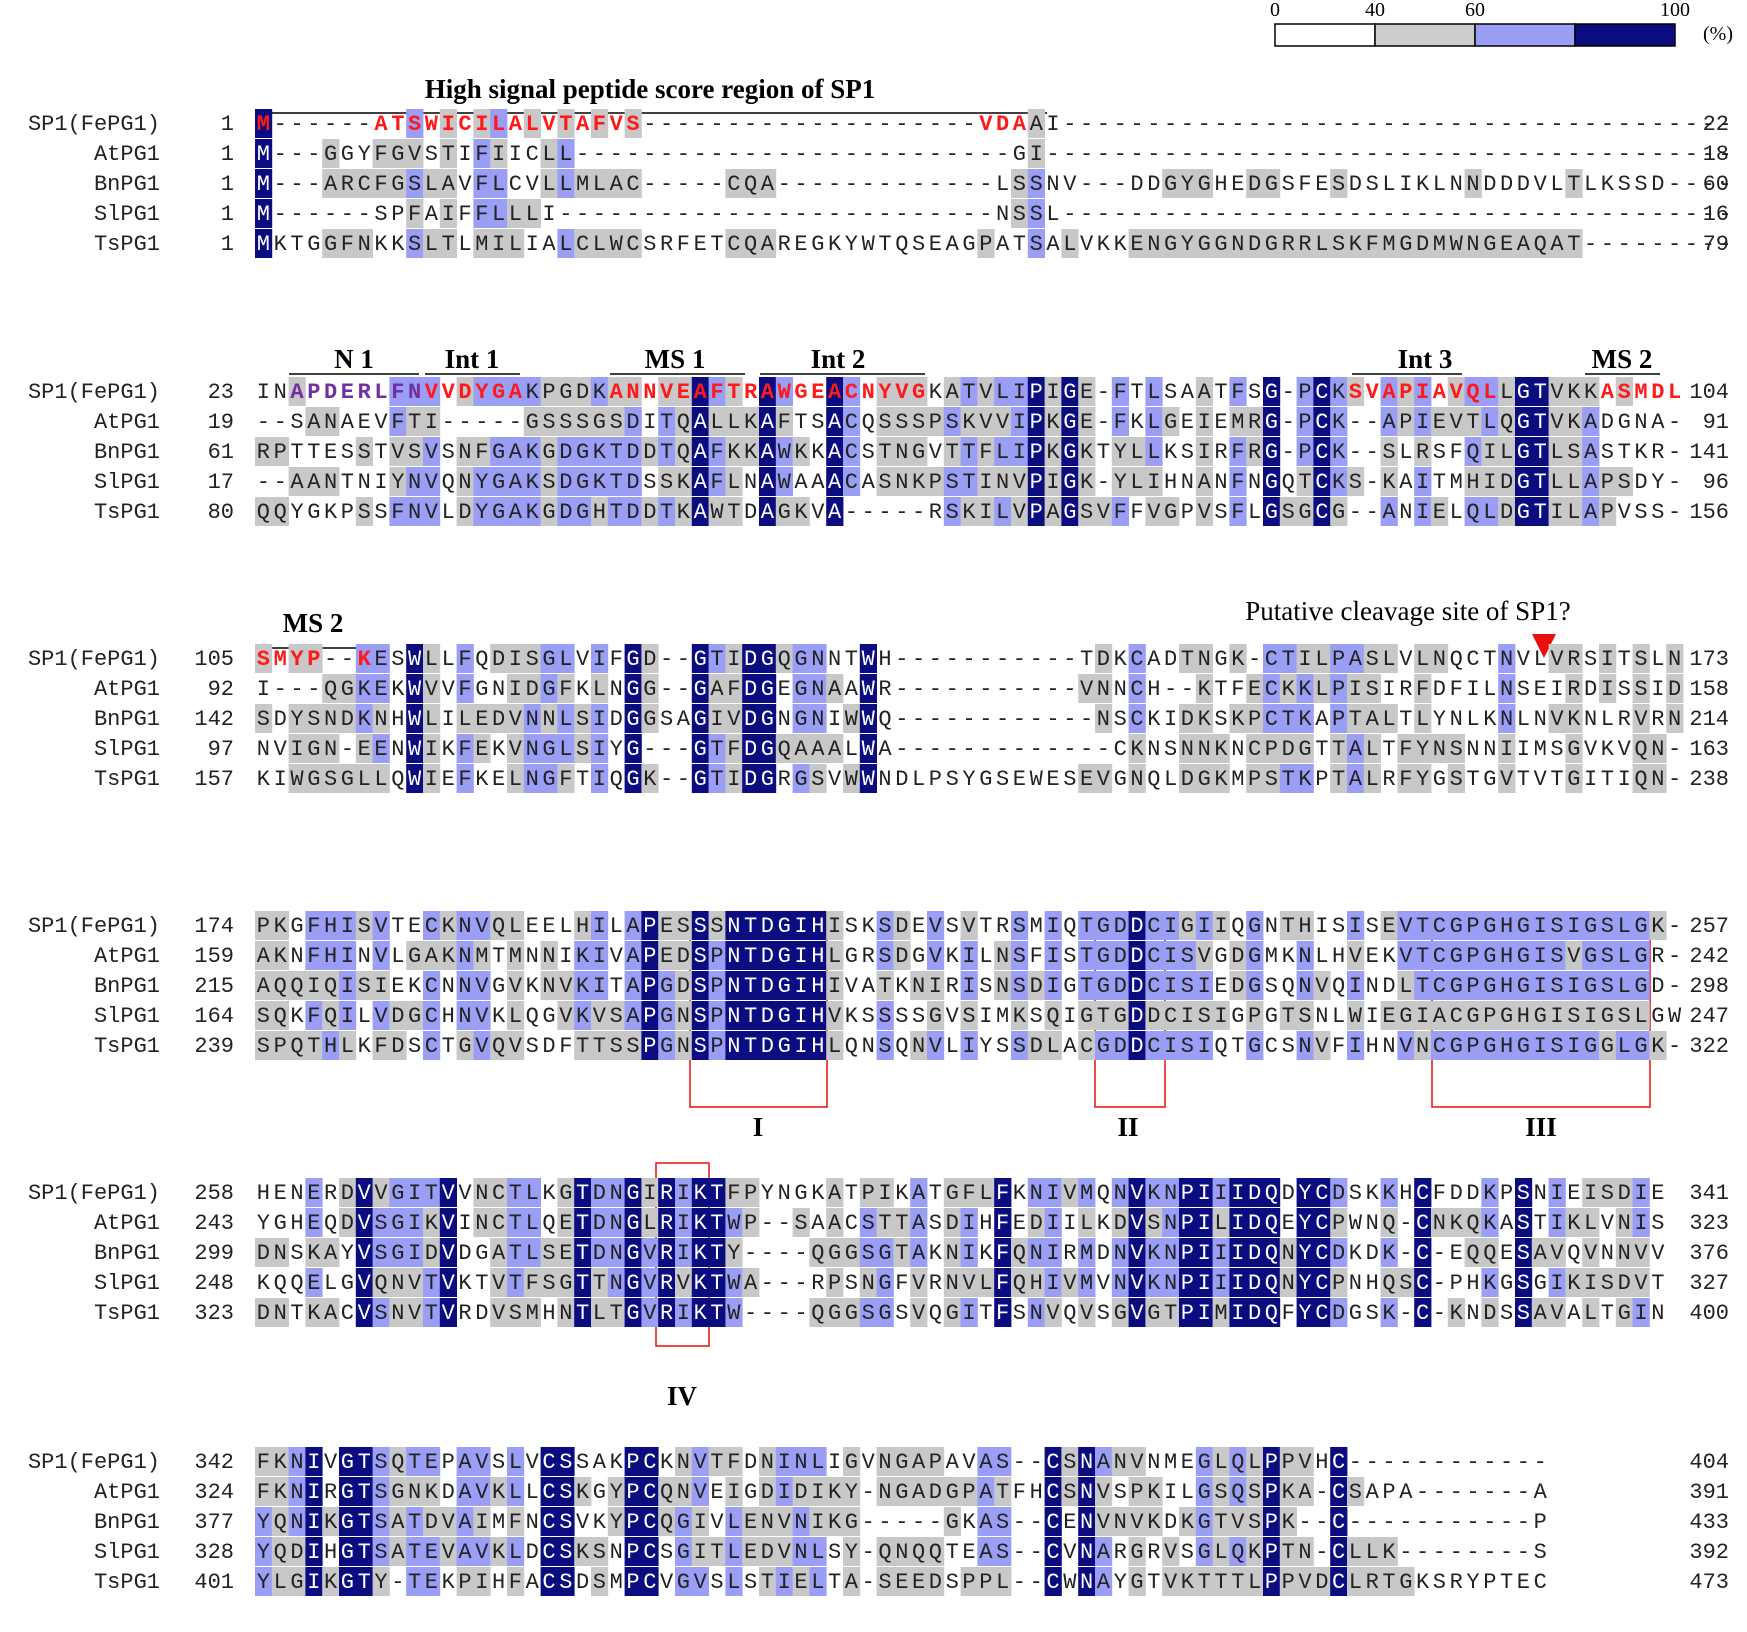 Image resolution: width=1747 pixels, height=1632 pixels. Describe the element at coordinates (1506, 956) in the screenshot. I see `residue: H` at that location.